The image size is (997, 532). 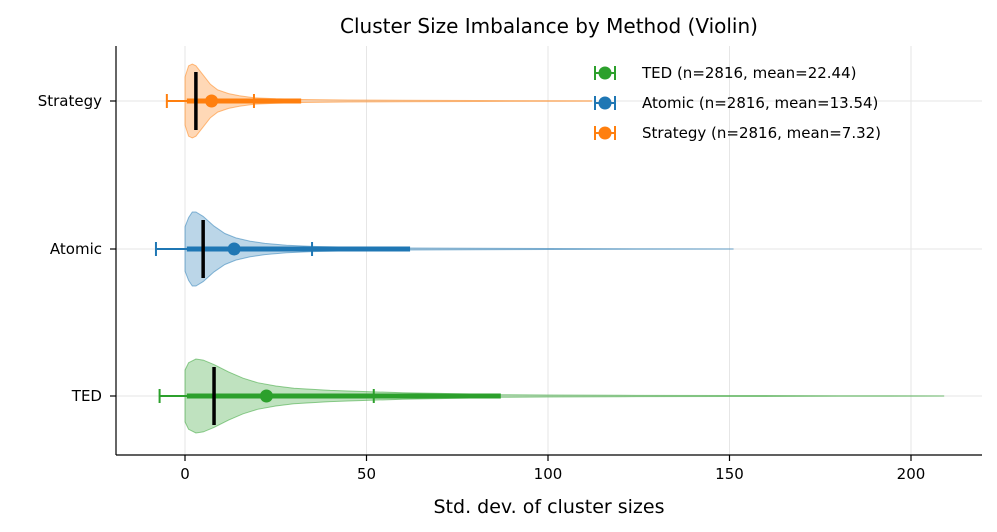 I want to click on x-tick-label: 150, so click(x=729, y=474).